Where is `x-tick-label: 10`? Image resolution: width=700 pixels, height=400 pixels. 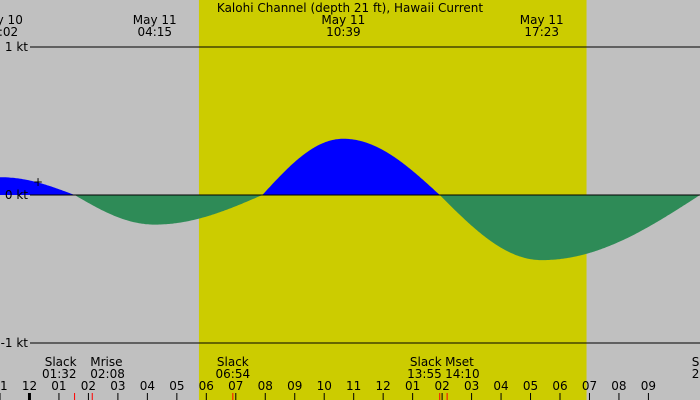 x-tick-label: 10 is located at coordinates (324, 386).